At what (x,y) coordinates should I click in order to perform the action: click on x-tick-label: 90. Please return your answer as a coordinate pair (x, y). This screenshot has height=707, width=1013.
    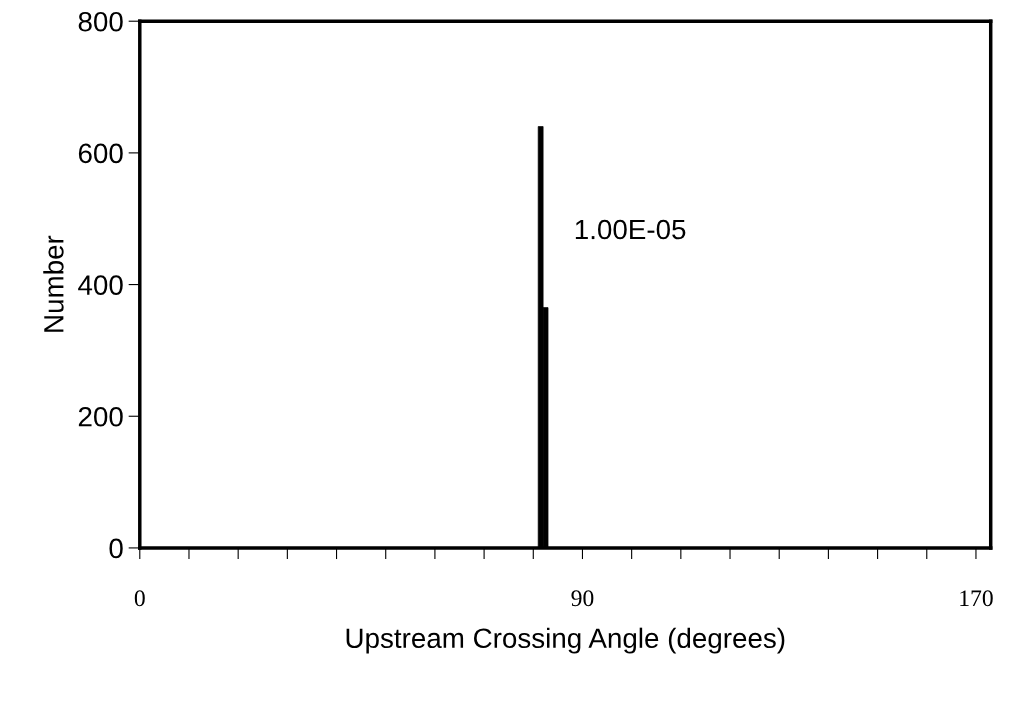
    Looking at the image, I should click on (582, 598).